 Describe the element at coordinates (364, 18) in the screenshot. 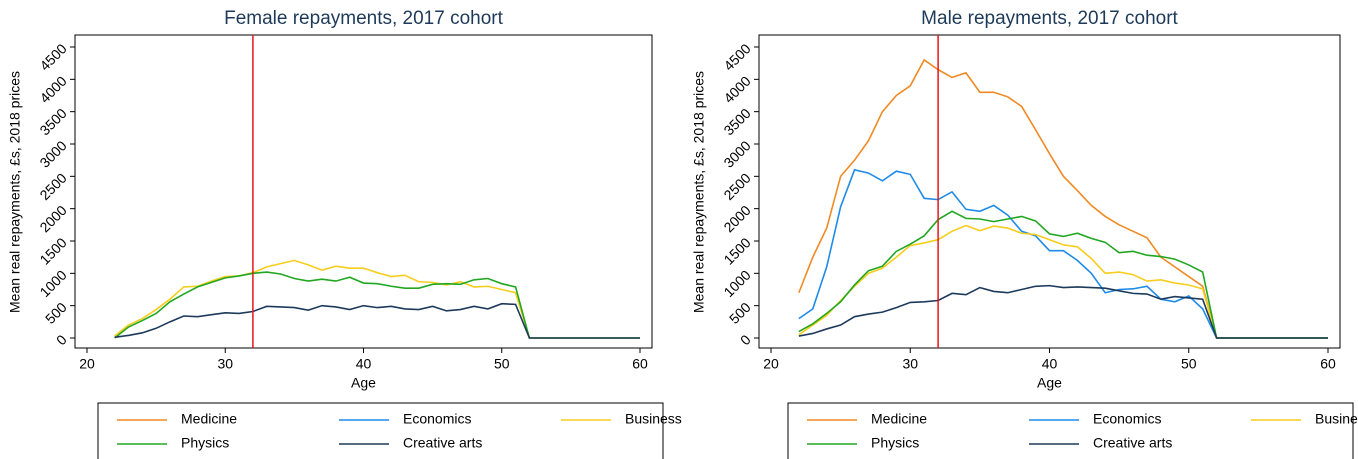

I see `chart-title: Female repayments, 2017 cohort` at that location.